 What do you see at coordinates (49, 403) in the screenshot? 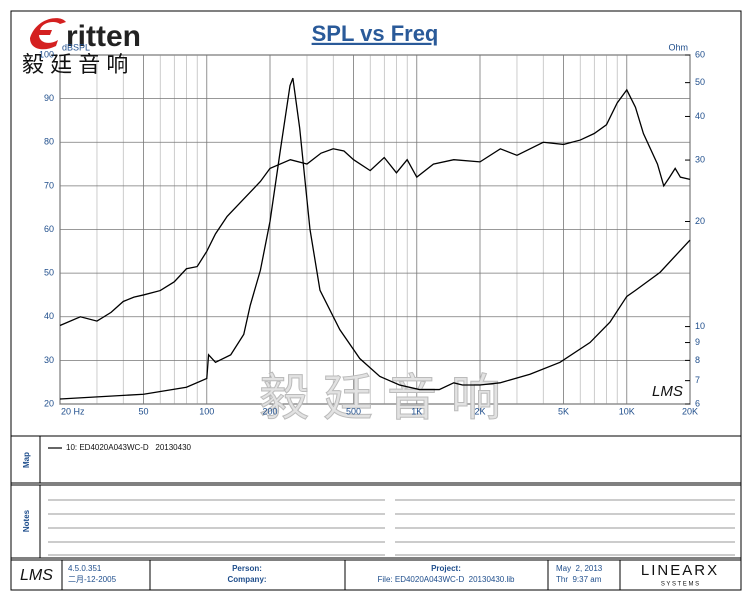
I see `y-tick-label: 20` at bounding box center [49, 403].